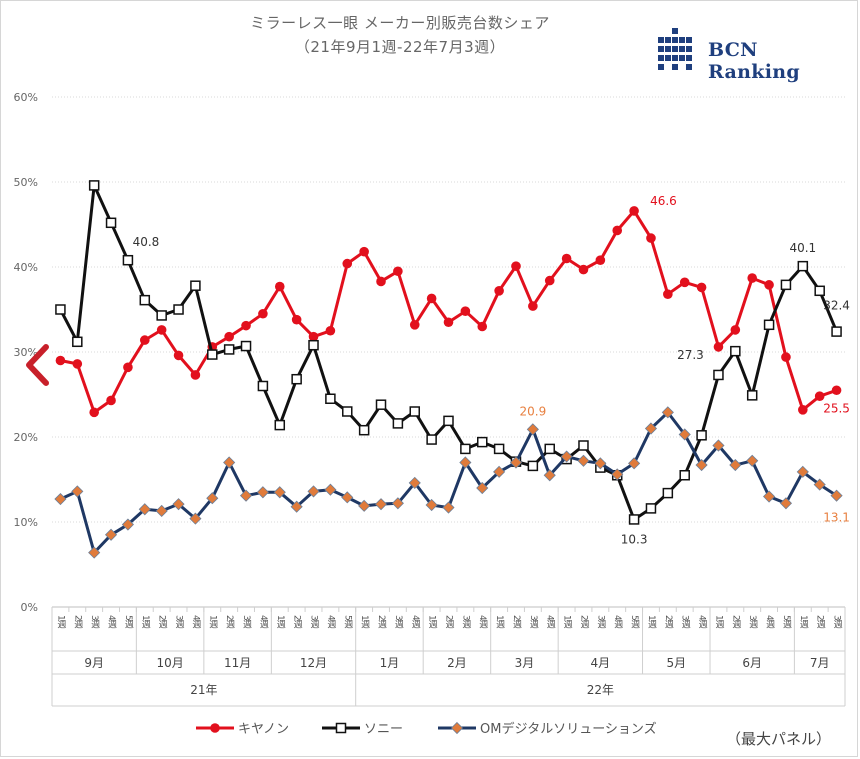 This screenshot has width=860, height=759. Describe the element at coordinates (836, 518) in the screenshot. I see `data-label-om: 13.1` at that location.